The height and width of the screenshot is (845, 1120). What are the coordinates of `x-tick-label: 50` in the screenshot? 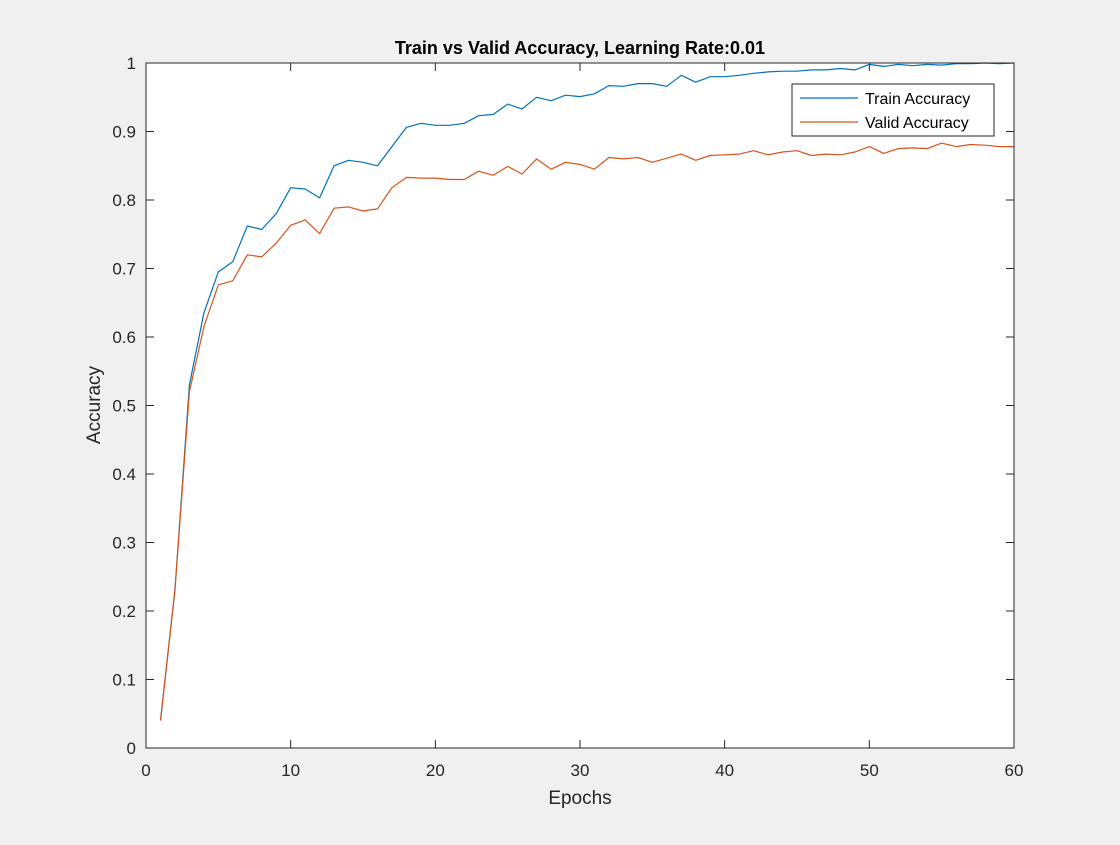 It's located at (869, 770).